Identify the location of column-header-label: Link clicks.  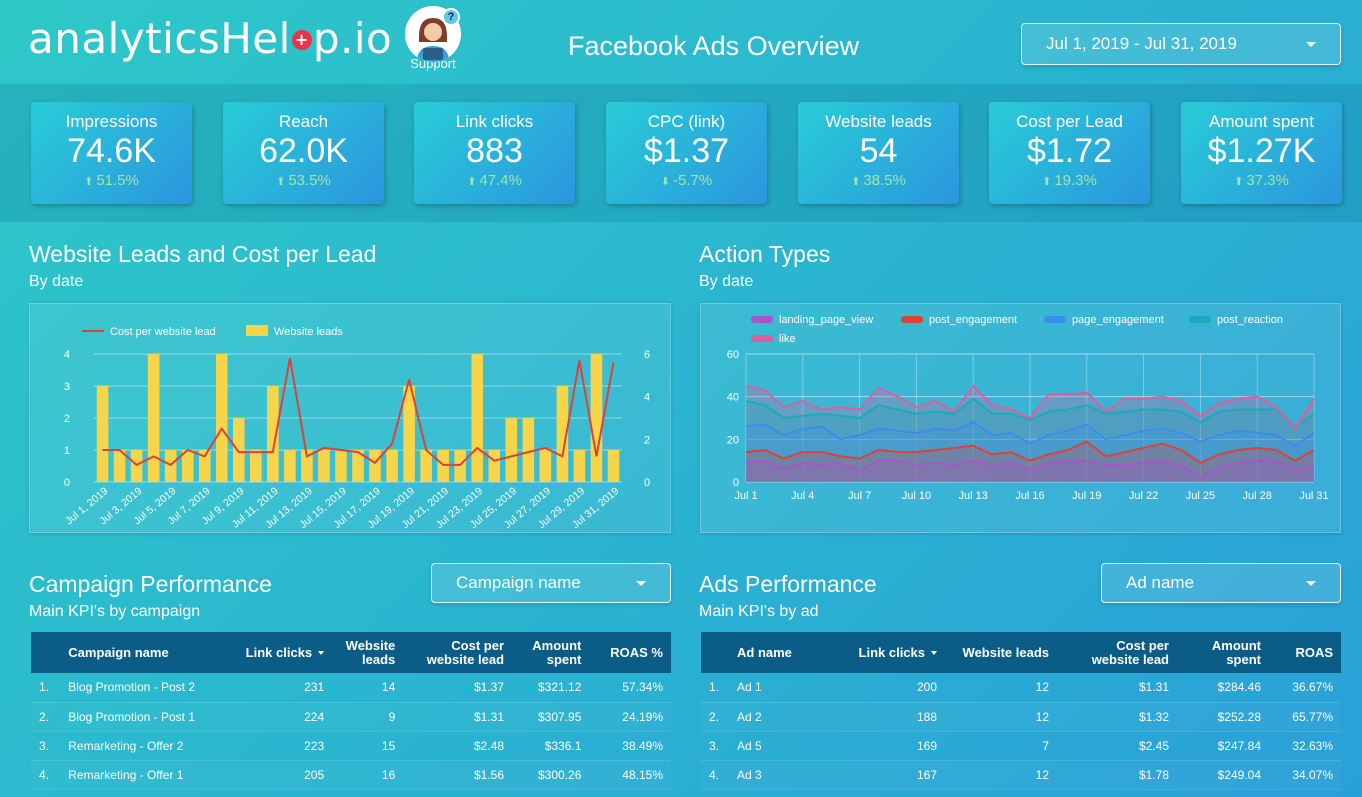
(279, 652).